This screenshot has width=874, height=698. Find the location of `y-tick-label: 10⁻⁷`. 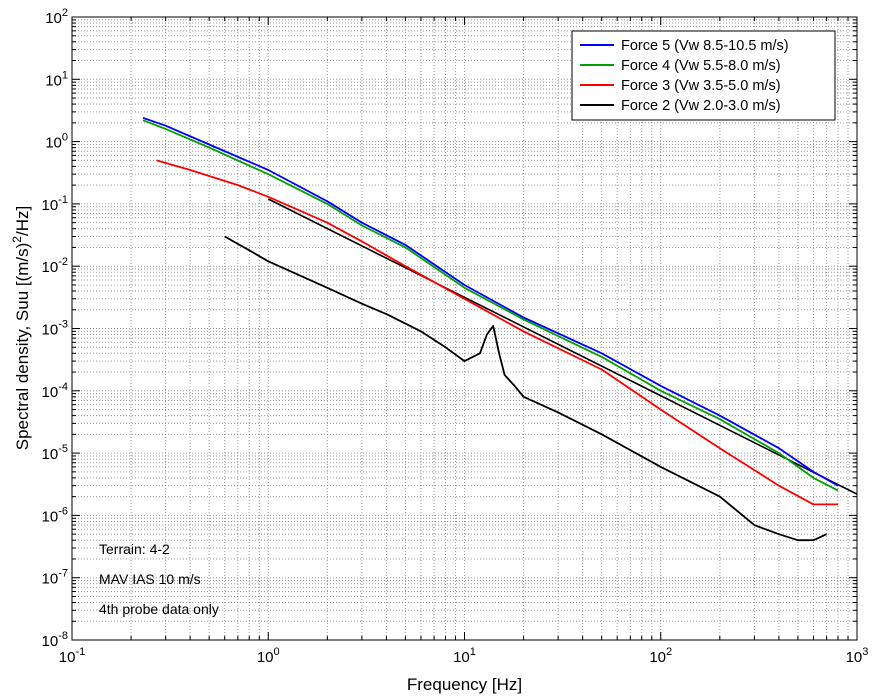

y-tick-label: 10⁻⁷ is located at coordinates (55, 578).